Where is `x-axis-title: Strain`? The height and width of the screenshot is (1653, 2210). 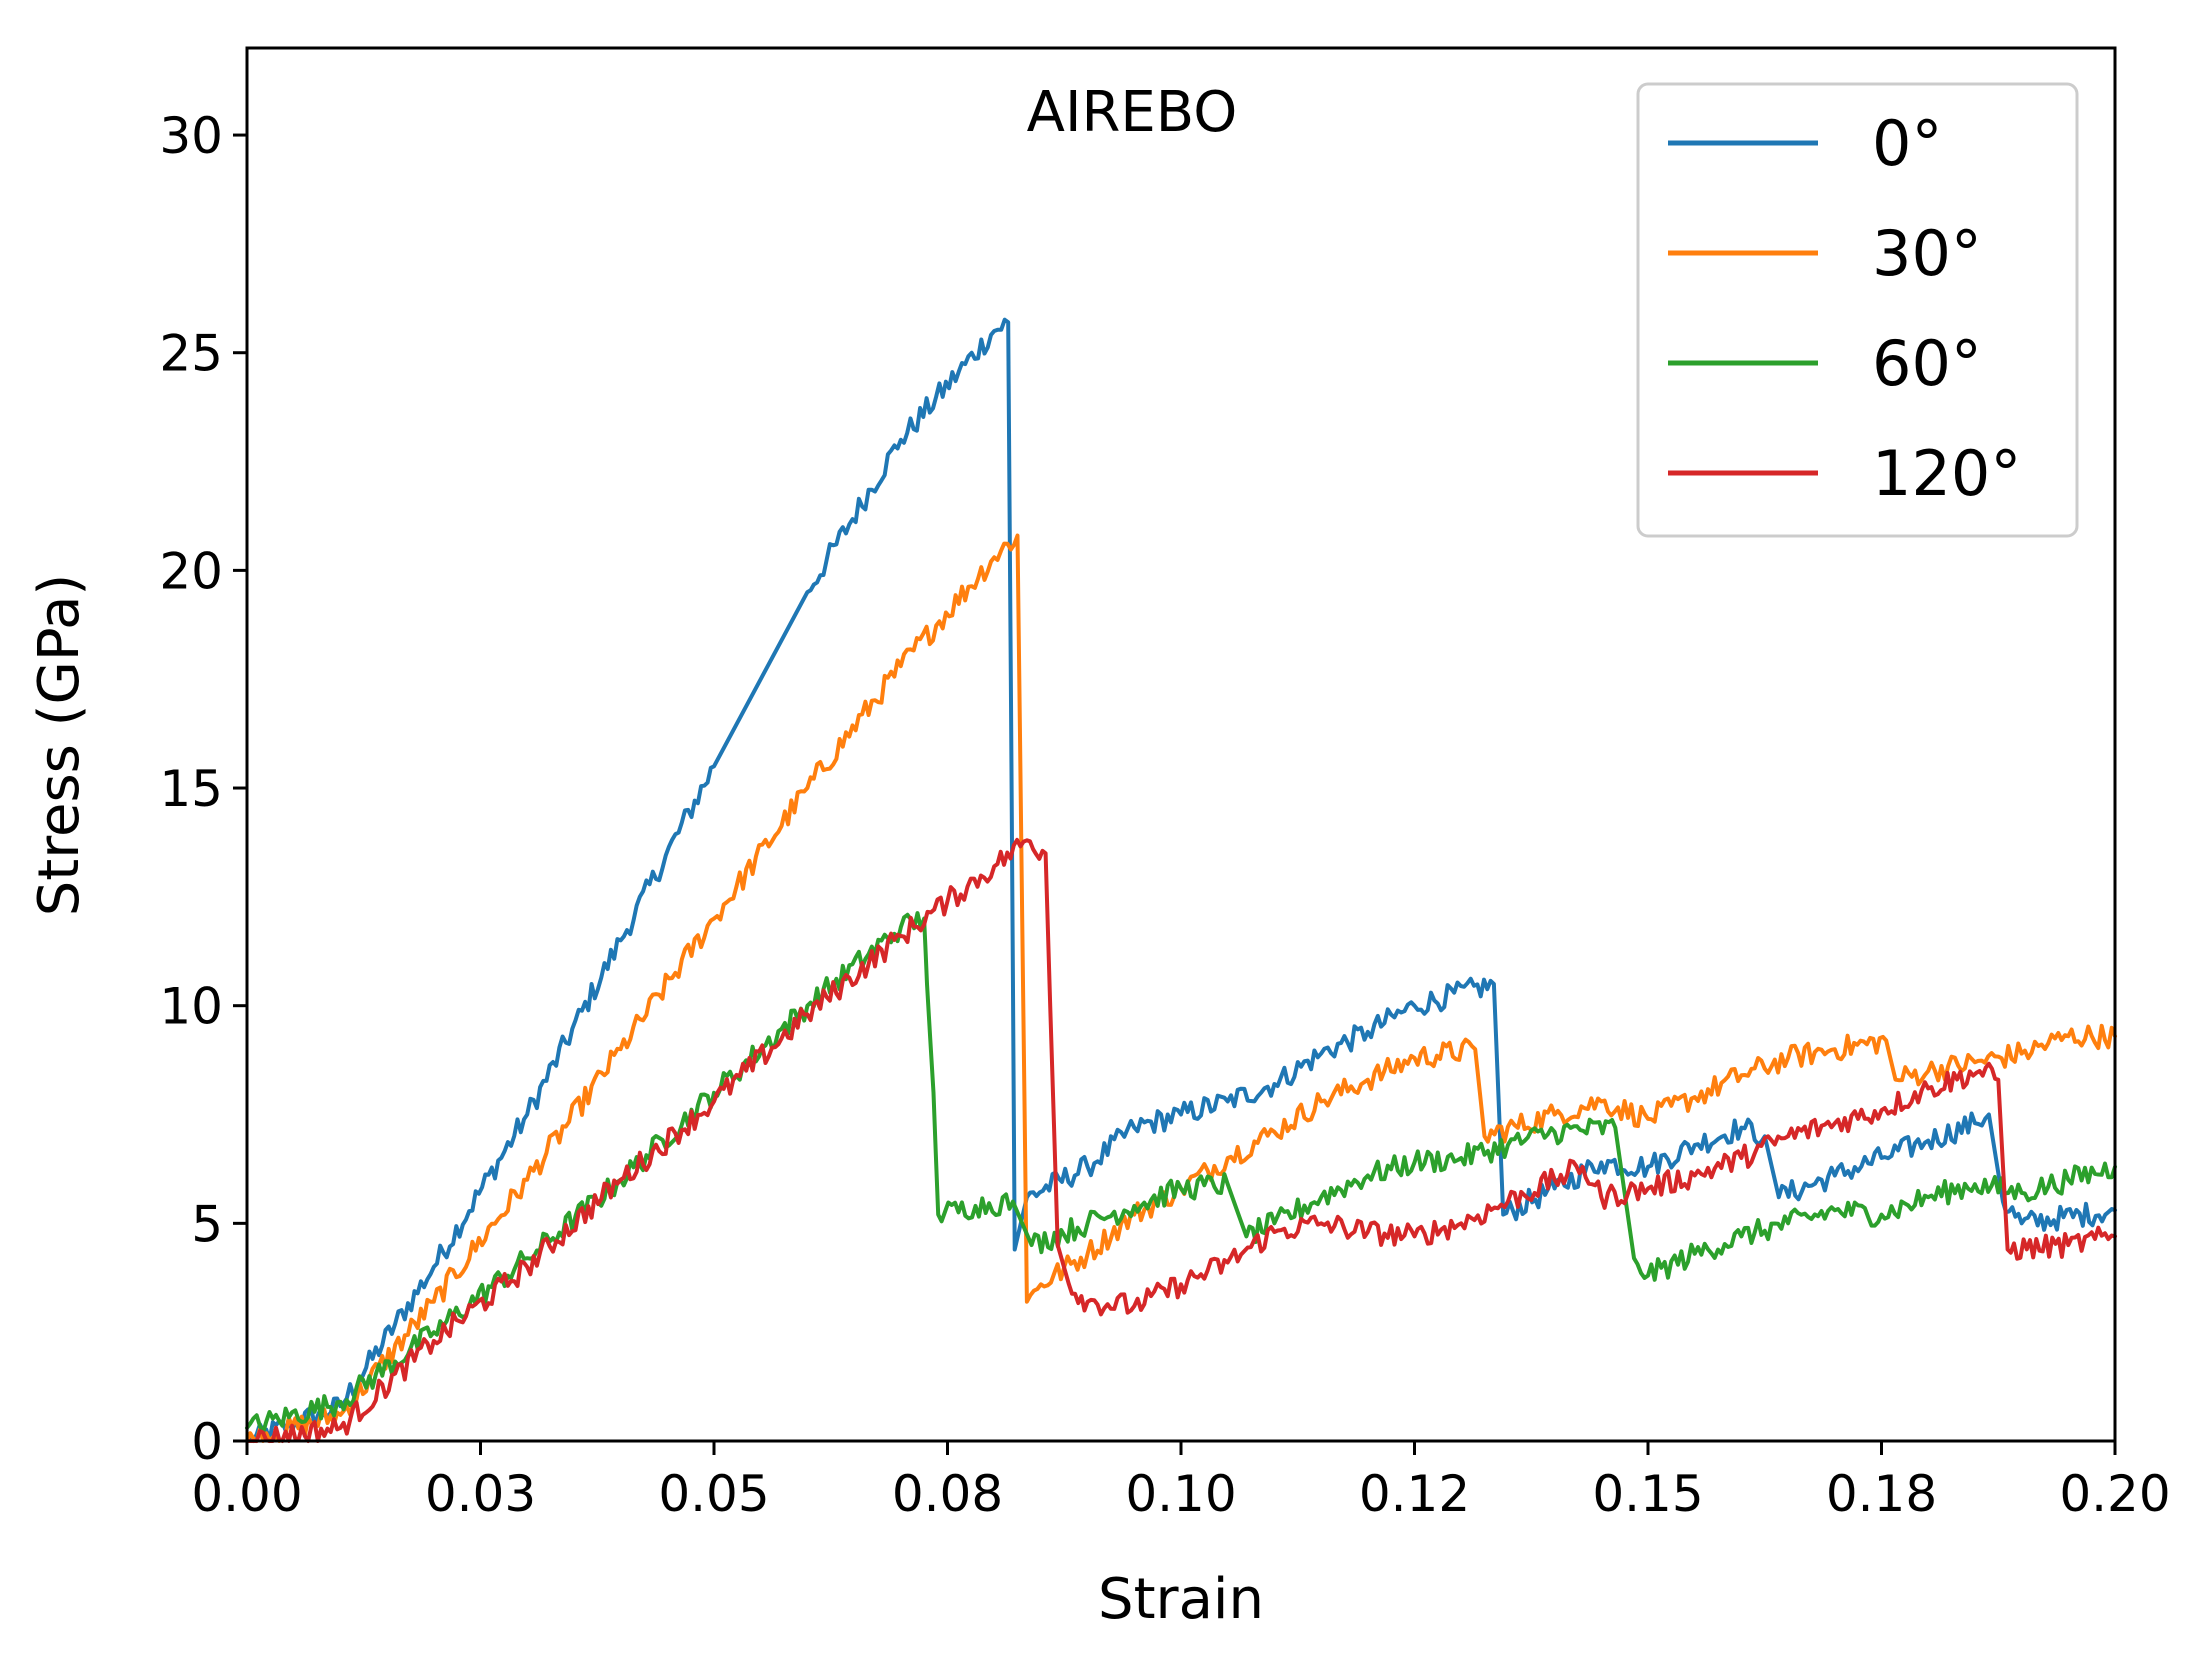 x-axis-title: Strain is located at coordinates (1181, 1599).